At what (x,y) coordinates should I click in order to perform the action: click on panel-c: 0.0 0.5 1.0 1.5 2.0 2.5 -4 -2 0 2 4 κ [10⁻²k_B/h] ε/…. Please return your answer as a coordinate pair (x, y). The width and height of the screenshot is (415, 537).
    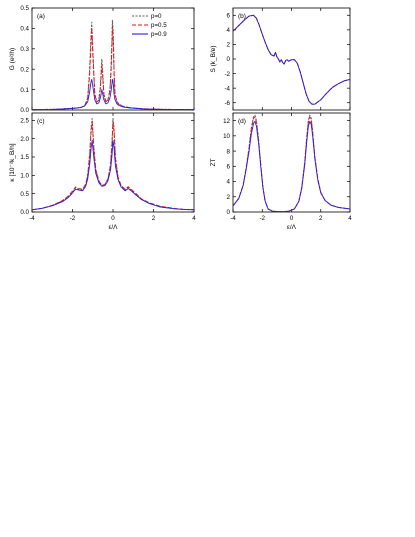
    Looking at the image, I should click on (102, 171).